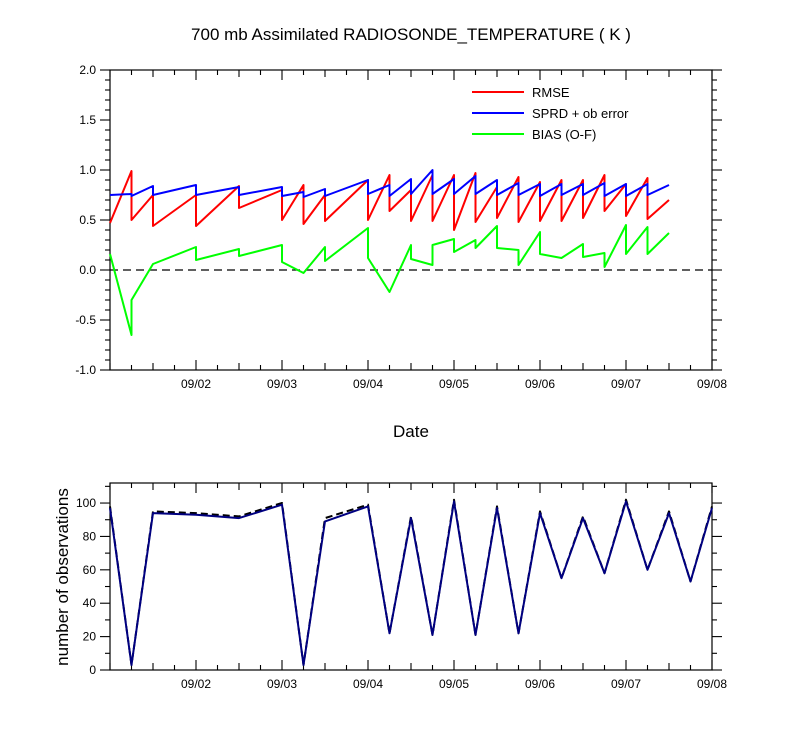  What do you see at coordinates (62, 577) in the screenshot?
I see `y-axis-title: number of observations` at bounding box center [62, 577].